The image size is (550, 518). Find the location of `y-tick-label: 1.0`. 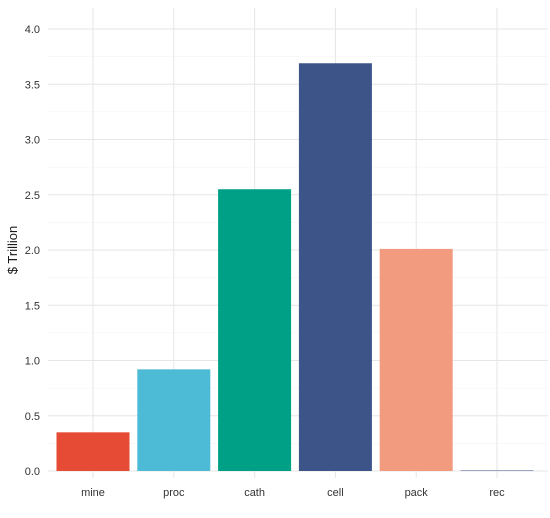

y-tick-label: 1.0 is located at coordinates (32, 362).